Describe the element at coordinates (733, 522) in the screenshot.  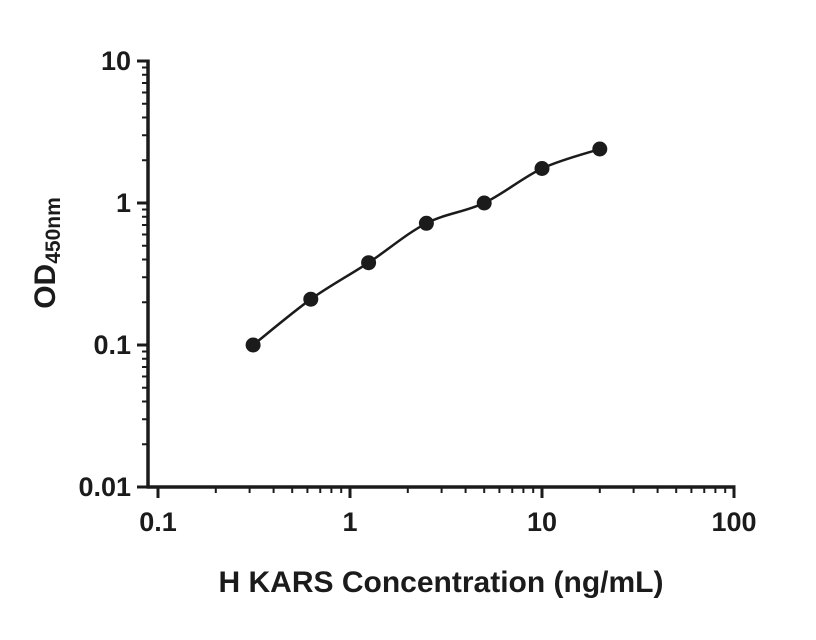
I see `x-tick-label: 100` at that location.